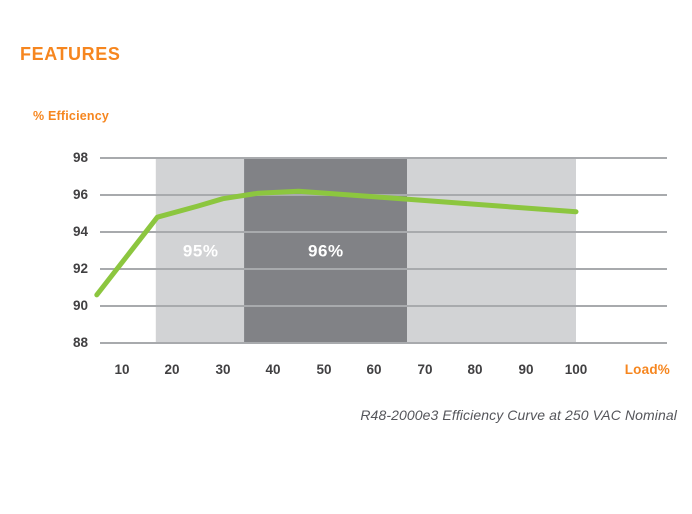  What do you see at coordinates (80, 157) in the screenshot?
I see `y-tick-98: 98` at bounding box center [80, 157].